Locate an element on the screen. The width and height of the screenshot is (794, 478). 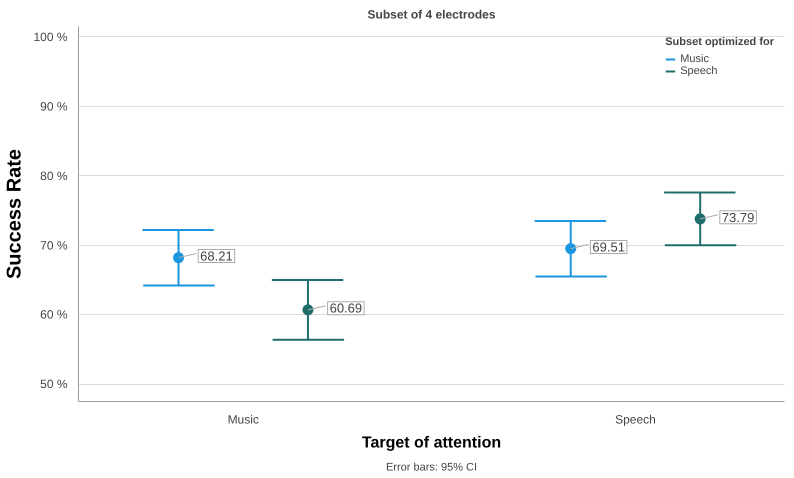
y-tick-label: 50 % is located at coordinates (54, 384).